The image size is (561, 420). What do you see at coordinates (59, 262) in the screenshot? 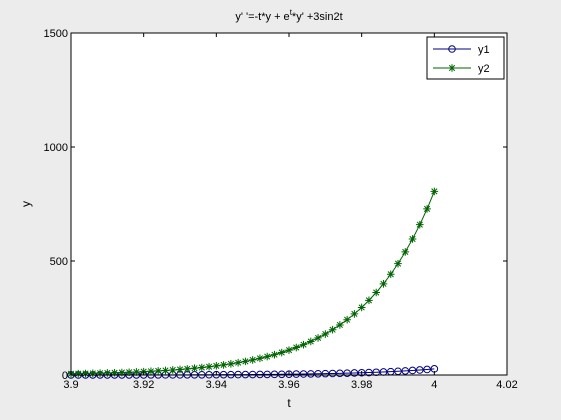
I see `y-tick-label: 500` at bounding box center [59, 262].